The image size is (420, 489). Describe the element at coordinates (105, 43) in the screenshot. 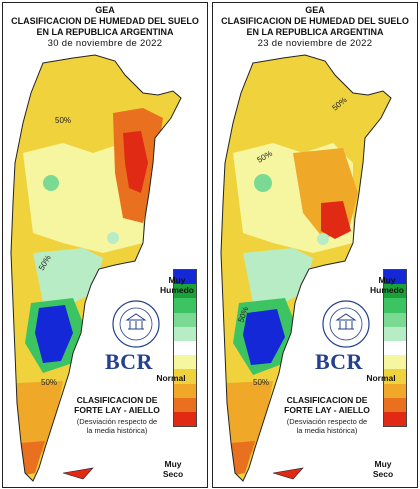

I see `map-date: 30 de noviembre de 2022` at that location.